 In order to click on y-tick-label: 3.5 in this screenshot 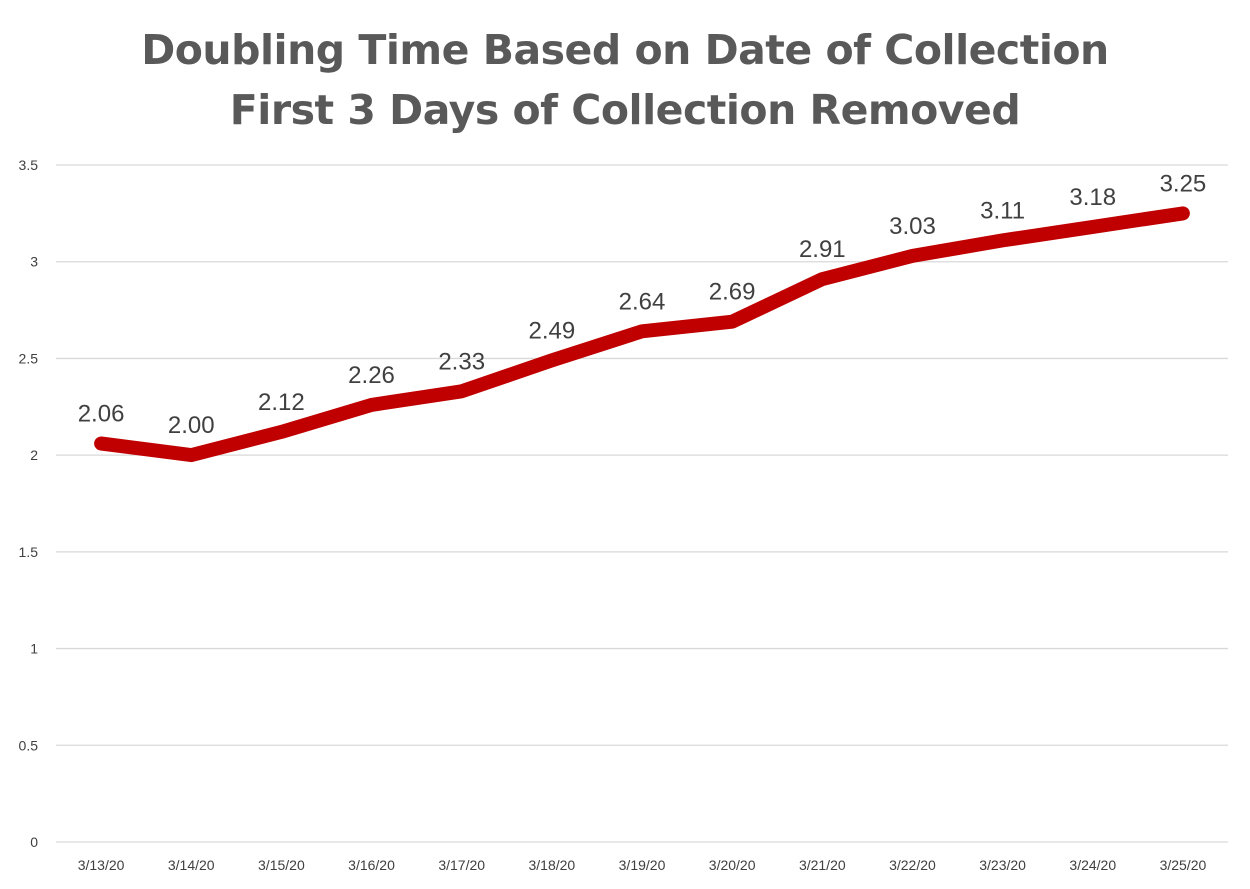, I will do `click(29, 165)`.